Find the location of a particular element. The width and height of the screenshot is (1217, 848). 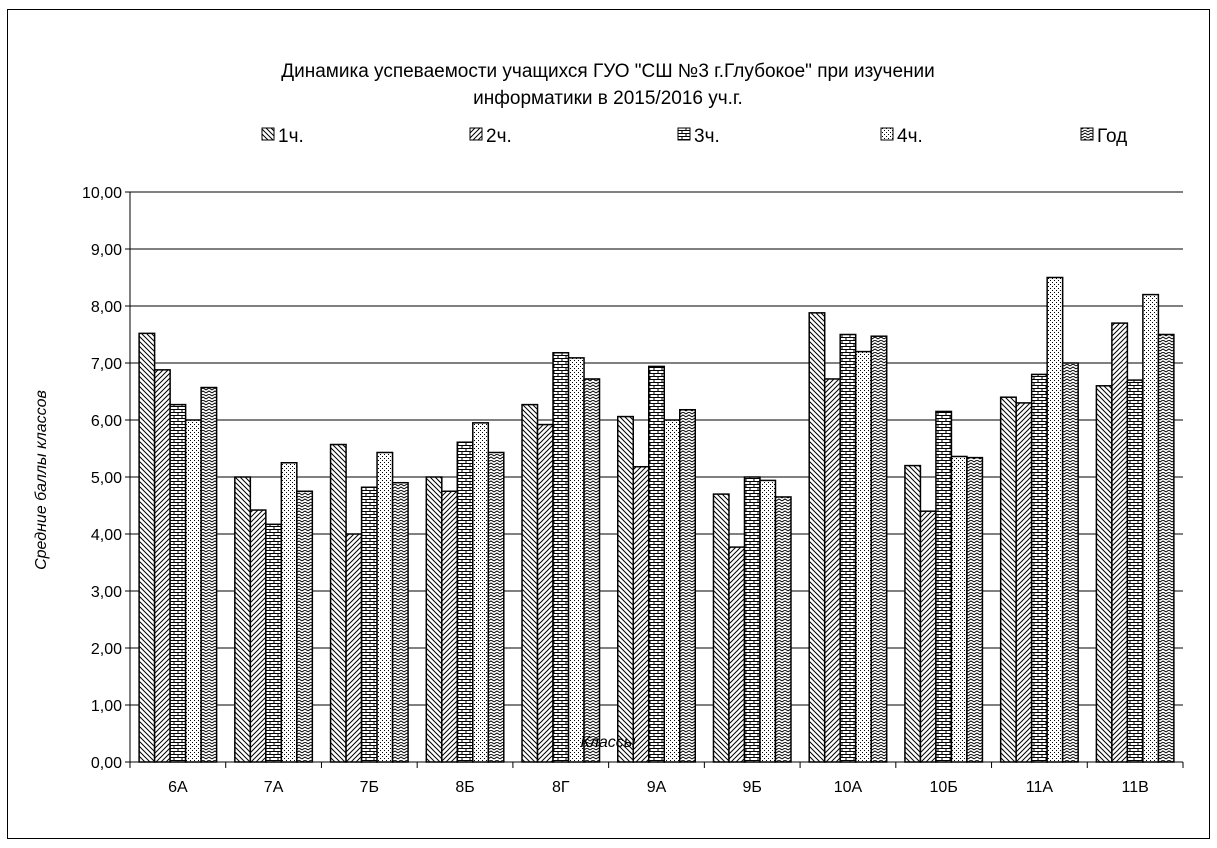

bar-8г-4ч- is located at coordinates (576, 560).